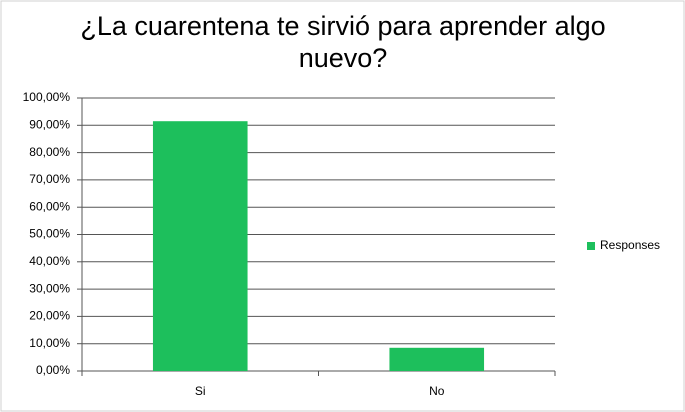 This screenshot has height=412, width=685. I want to click on y-tick-label: 30,00%, so click(49, 288).